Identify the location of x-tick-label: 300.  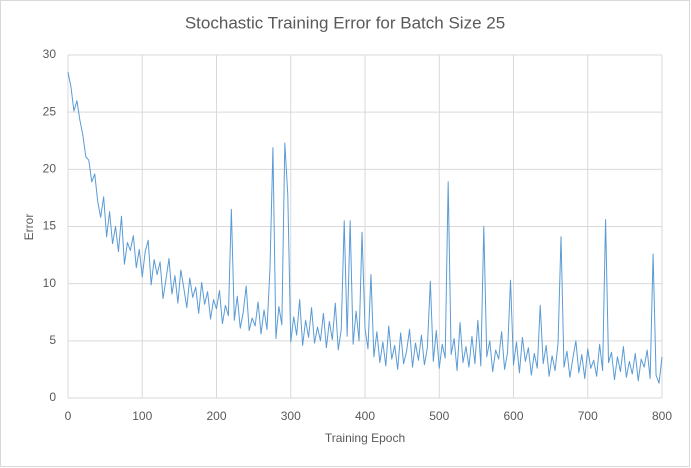
(291, 416).